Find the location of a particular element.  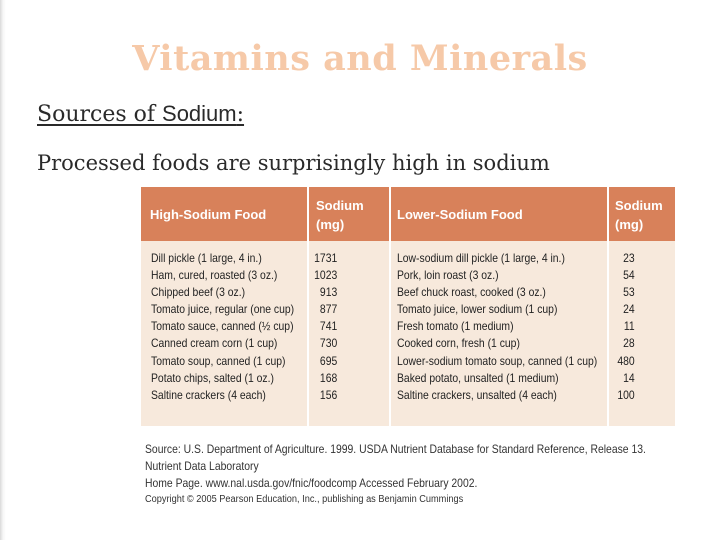

table-cell: Canned cream corn (1 cup) is located at coordinates (214, 343).